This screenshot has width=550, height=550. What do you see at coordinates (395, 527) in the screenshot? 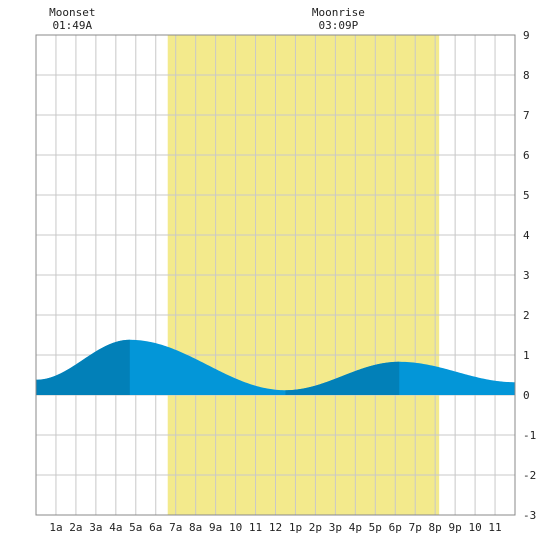
I see `x-tick-label: 6p` at bounding box center [395, 527].